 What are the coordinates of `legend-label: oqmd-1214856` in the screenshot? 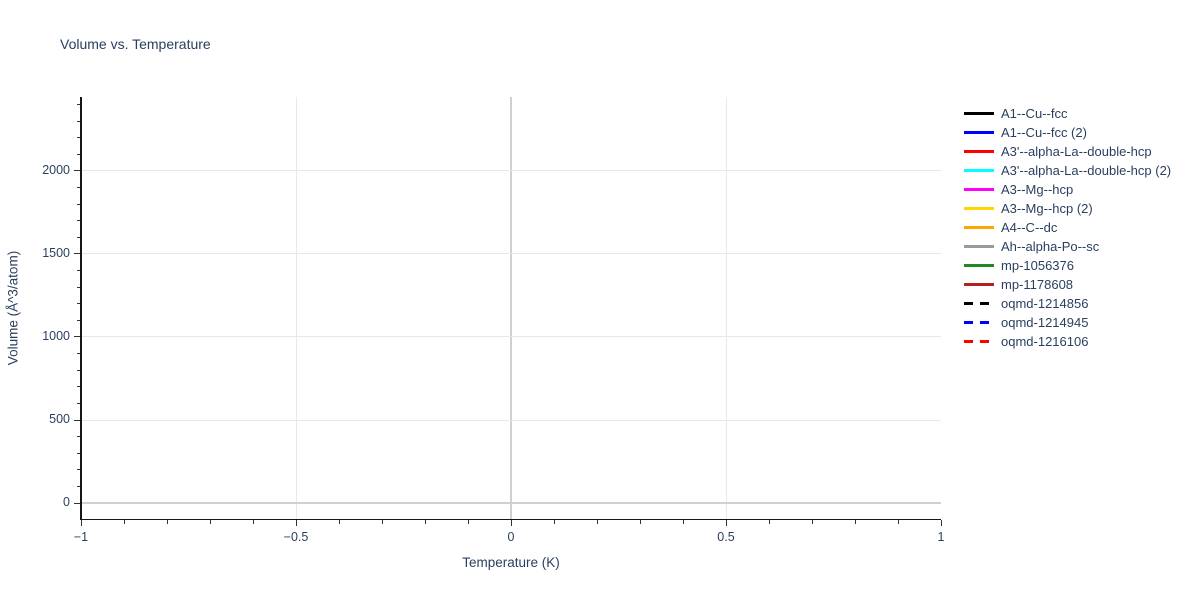 It's located at (1045, 303).